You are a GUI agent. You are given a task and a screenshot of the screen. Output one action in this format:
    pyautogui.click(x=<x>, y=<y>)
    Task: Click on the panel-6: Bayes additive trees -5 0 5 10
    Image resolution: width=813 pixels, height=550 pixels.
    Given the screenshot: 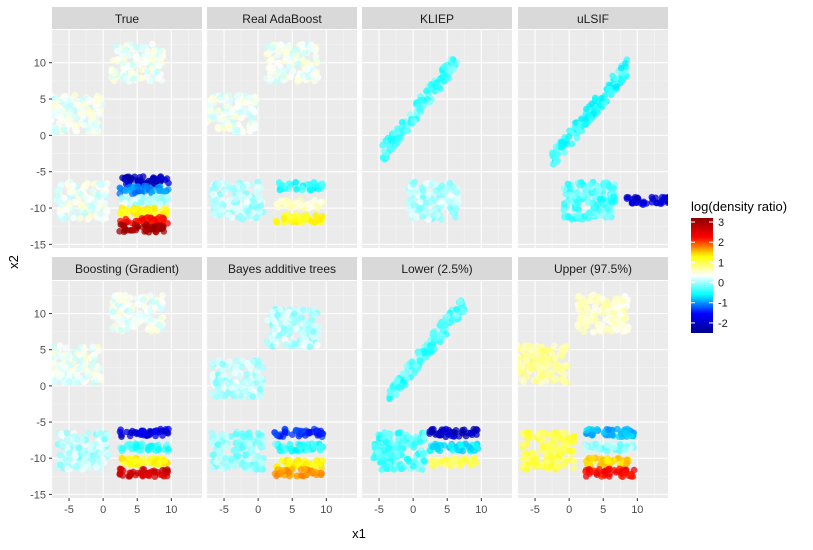 What is the action you would take?
    pyautogui.click(x=281, y=386)
    